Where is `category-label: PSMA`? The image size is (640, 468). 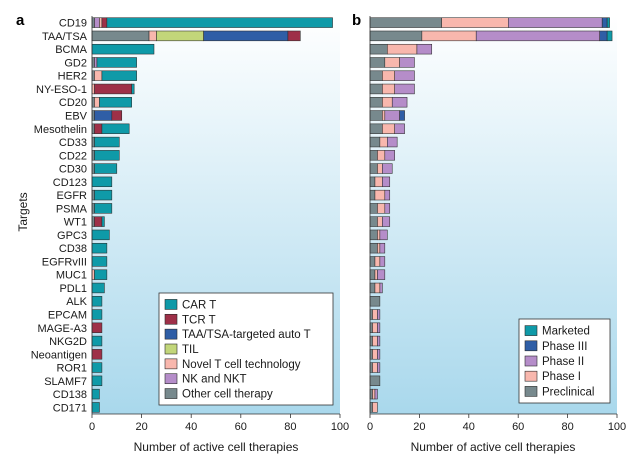 category-label: PSMA is located at coordinates (72, 209).